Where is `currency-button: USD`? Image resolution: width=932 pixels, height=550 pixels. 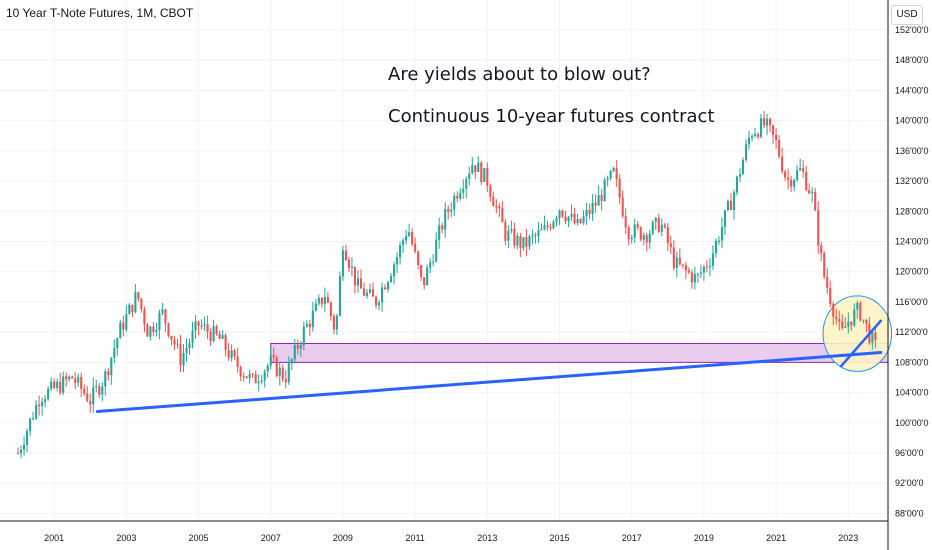 currency-button: USD is located at coordinates (907, 15).